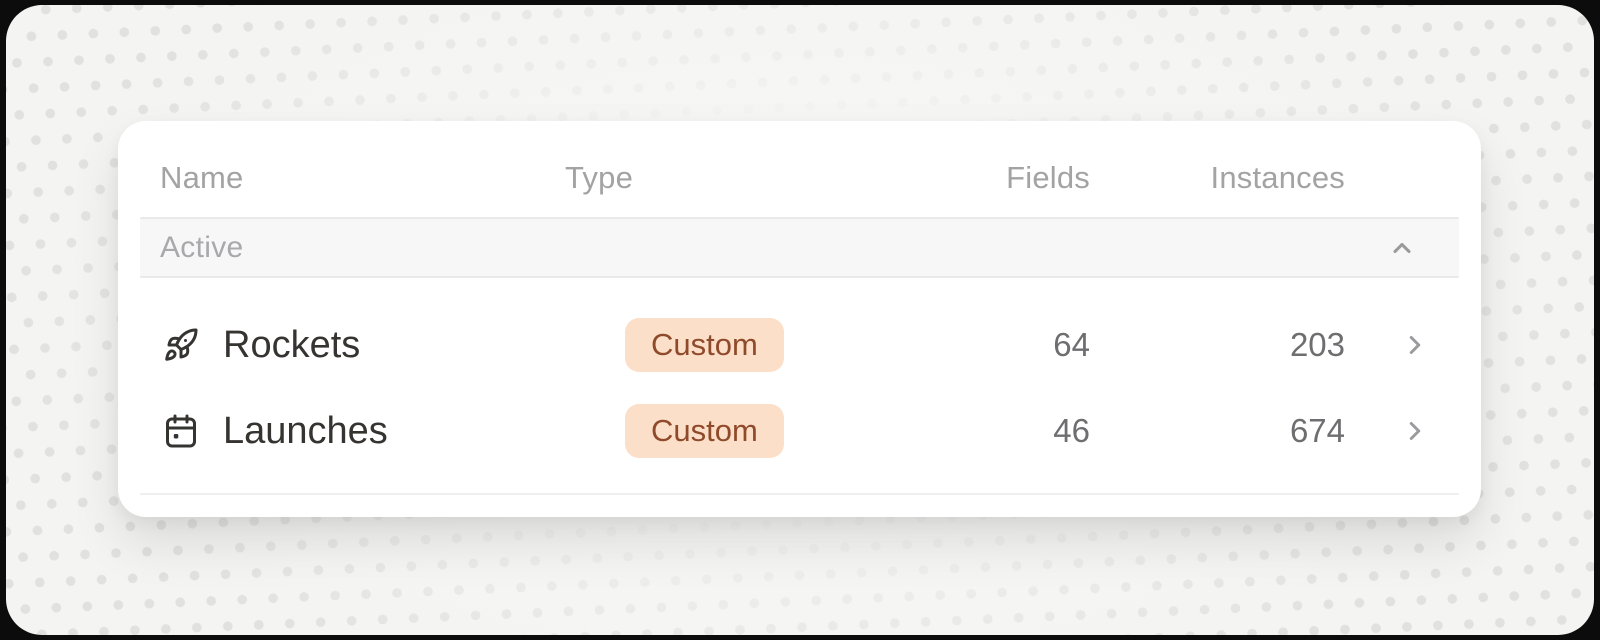 The image size is (1600, 640). I want to click on calendar-icon, so click(181, 431).